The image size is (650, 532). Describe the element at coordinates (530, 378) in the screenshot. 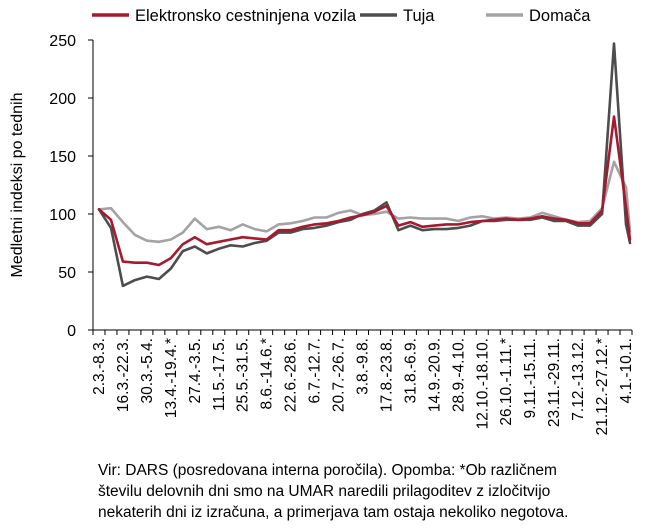

I see `x-tick-label: 9.11.-15.11.` at that location.